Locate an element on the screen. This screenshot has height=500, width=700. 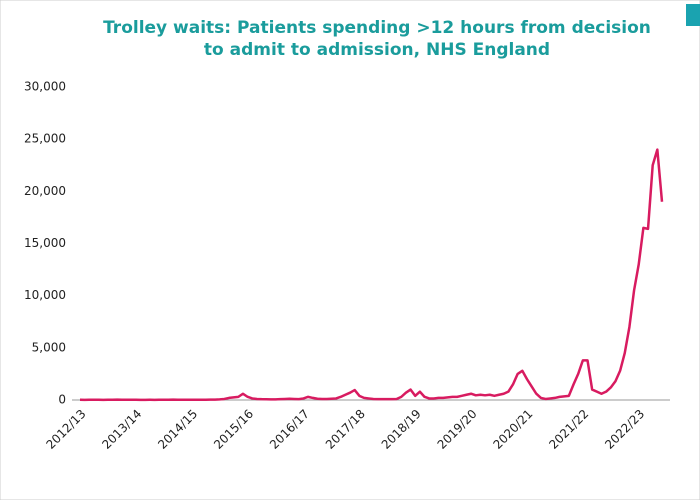
y-tick-label: 0 is located at coordinates (62, 400).